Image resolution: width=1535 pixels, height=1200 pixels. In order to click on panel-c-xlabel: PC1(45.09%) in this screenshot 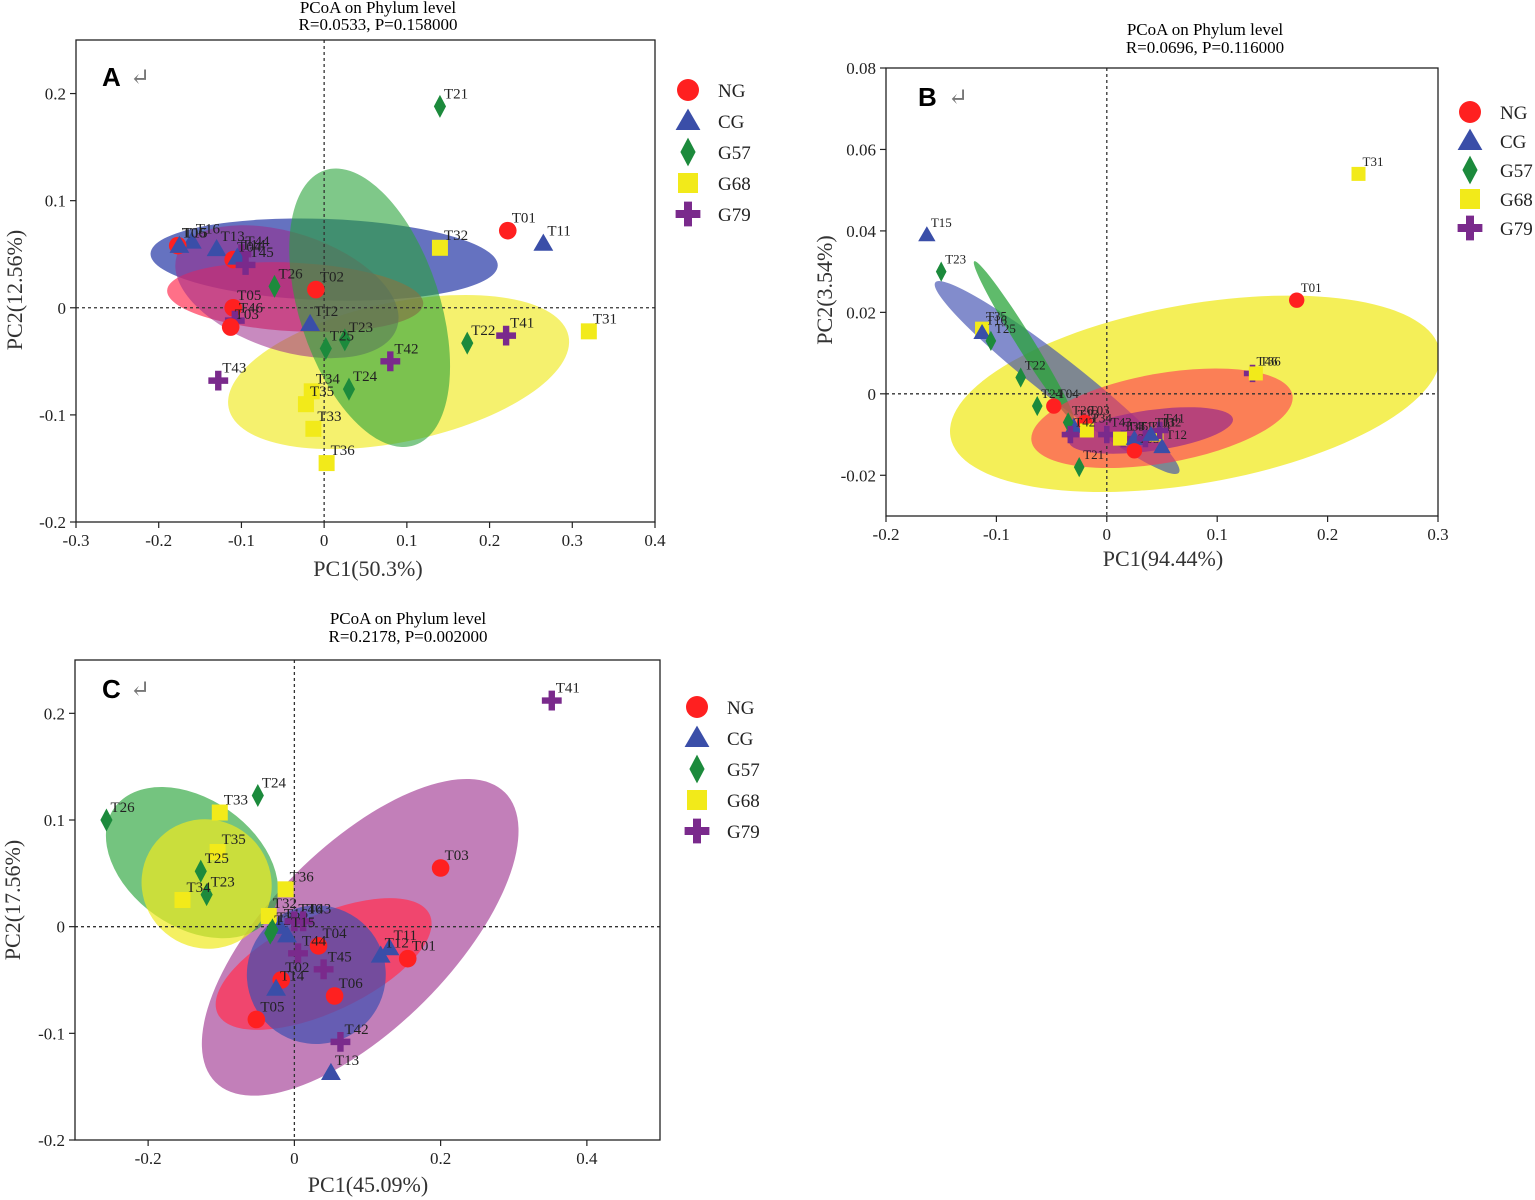, I will do `click(368, 1184)`.